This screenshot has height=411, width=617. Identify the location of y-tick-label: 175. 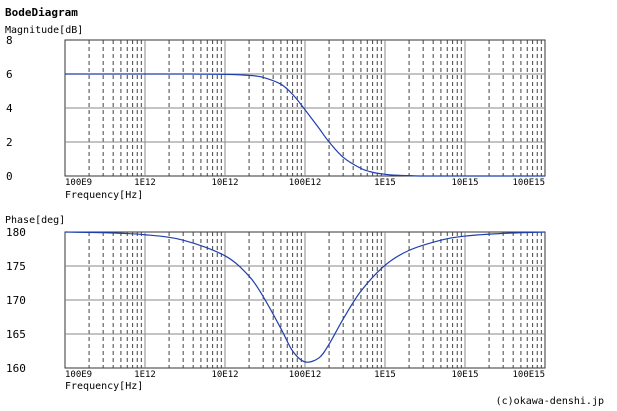
(16, 266).